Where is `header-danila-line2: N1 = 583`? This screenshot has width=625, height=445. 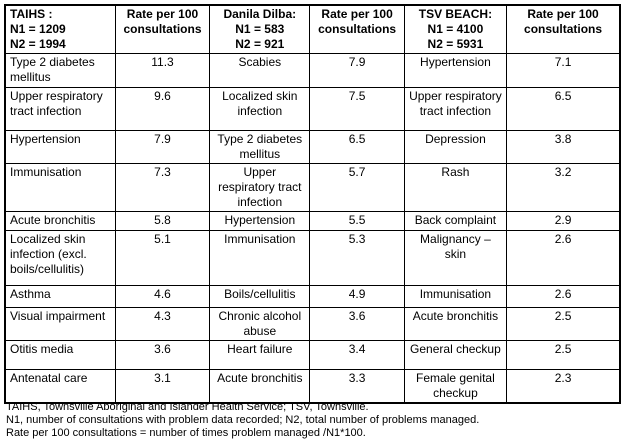 header-danila-line2: N1 = 583 is located at coordinates (260, 29).